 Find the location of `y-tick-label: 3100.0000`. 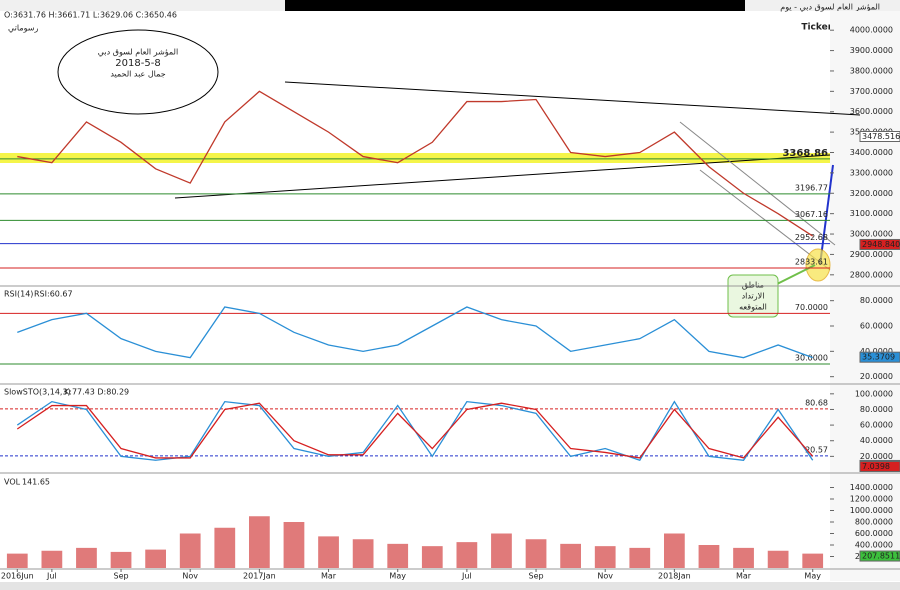

y-tick-label: 3100.0000 is located at coordinates (871, 213).